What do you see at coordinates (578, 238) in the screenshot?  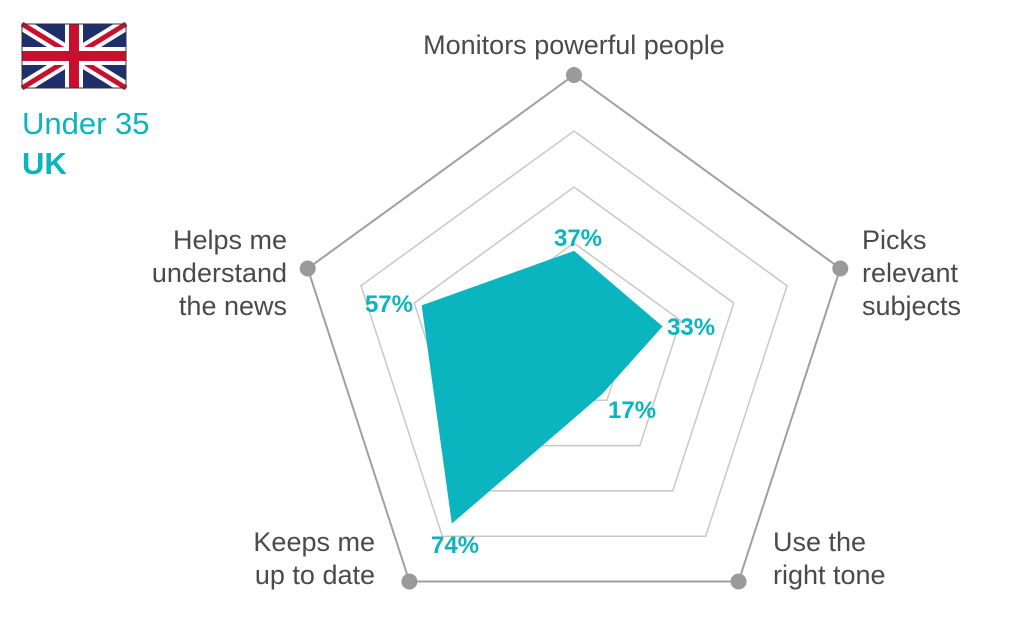 I see `value-label-0: 37%` at bounding box center [578, 238].